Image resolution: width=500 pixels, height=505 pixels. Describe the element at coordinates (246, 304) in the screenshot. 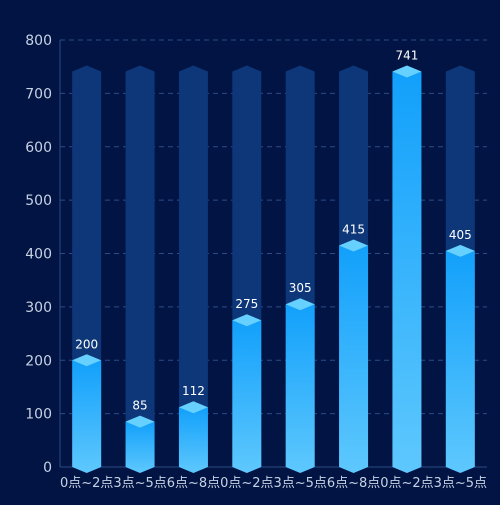

I see `data-label: 275` at that location.